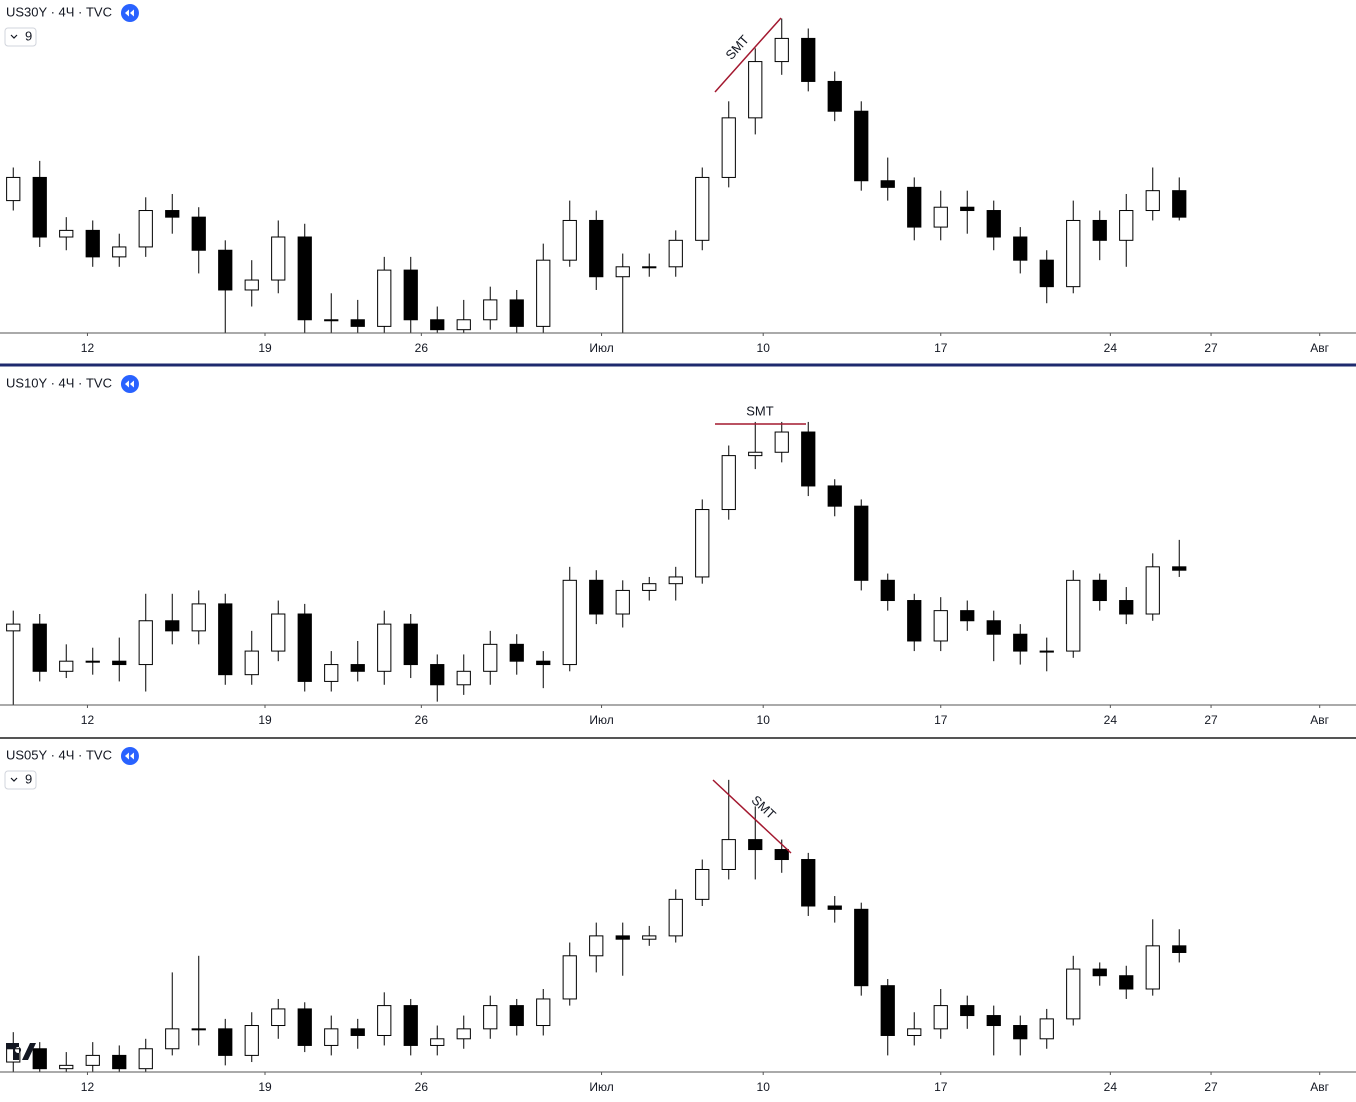 The width and height of the screenshot is (1356, 1102). I want to click on badge-chevron, so click(14, 779).